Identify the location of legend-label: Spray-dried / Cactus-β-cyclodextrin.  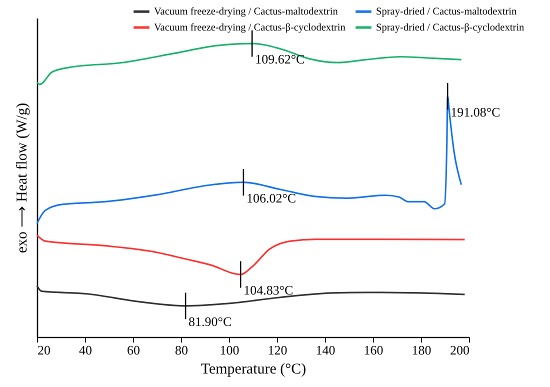
(450, 28).